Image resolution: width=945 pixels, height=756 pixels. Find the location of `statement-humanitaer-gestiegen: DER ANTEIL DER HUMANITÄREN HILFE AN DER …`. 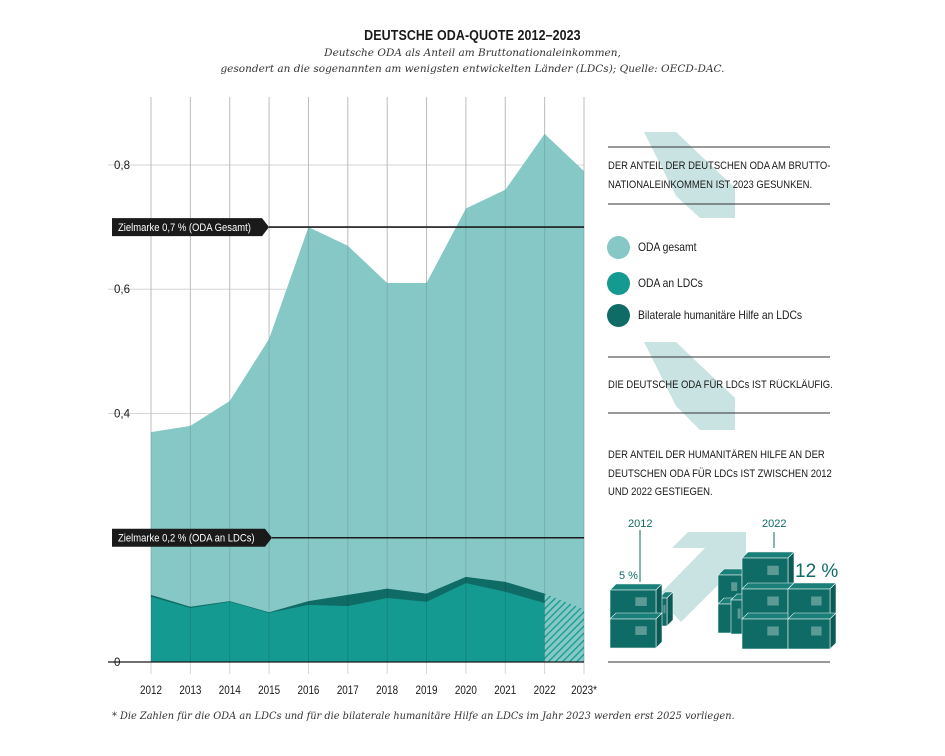

statement-humanitaer-gestiegen: DER ANTEIL DER HUMANITÄREN HILFE AN DER … is located at coordinates (720, 474).